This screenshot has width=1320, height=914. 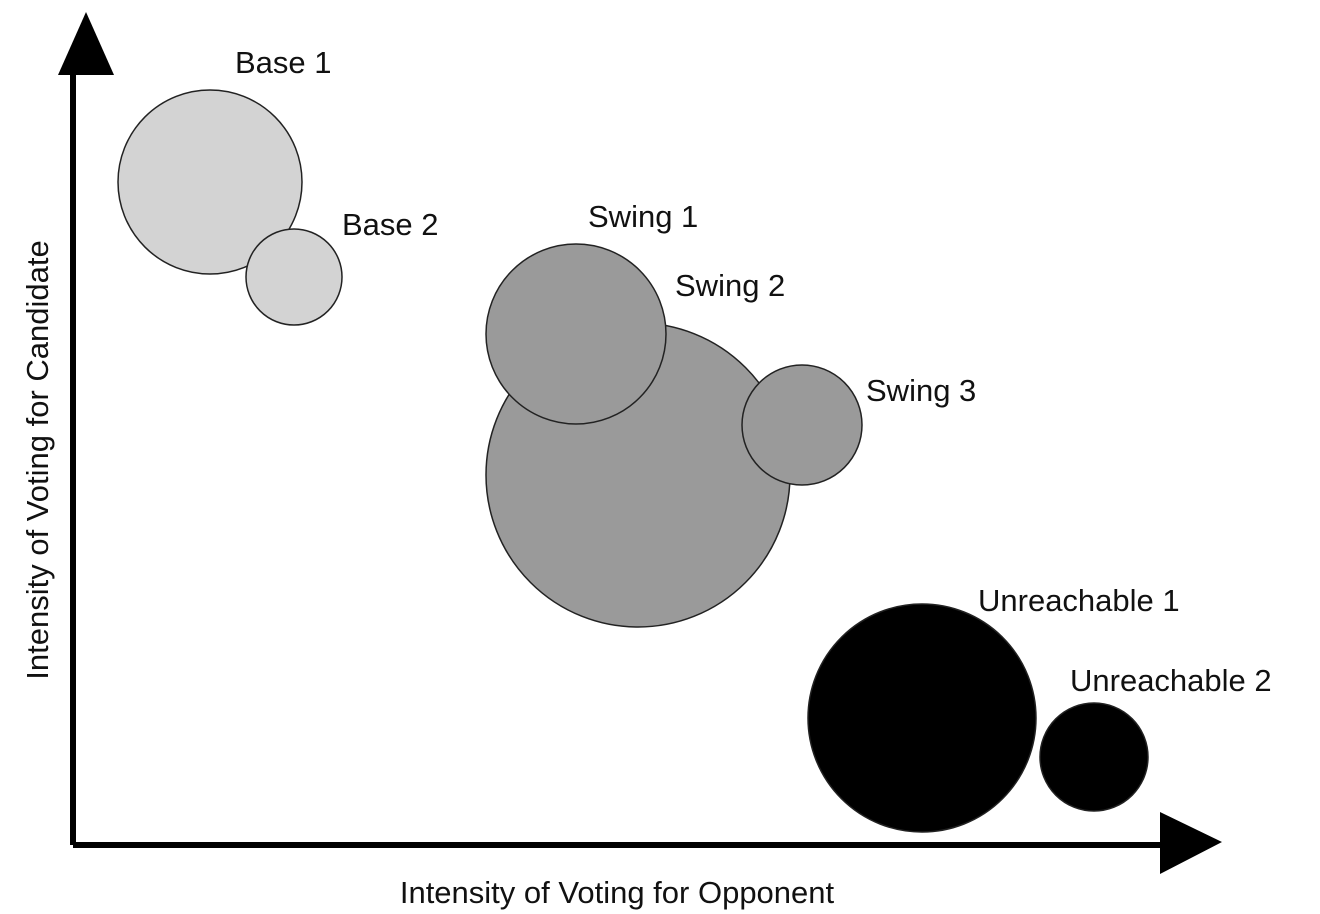 I want to click on y-axis-arrow, so click(x=86, y=43).